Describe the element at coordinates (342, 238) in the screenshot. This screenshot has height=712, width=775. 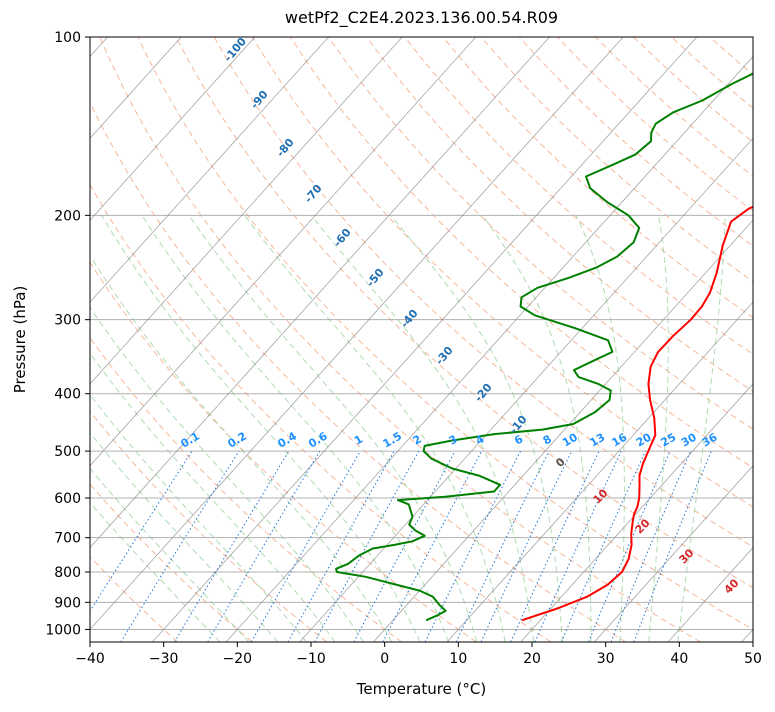
I see `dry-adiabat-label: -60` at that location.